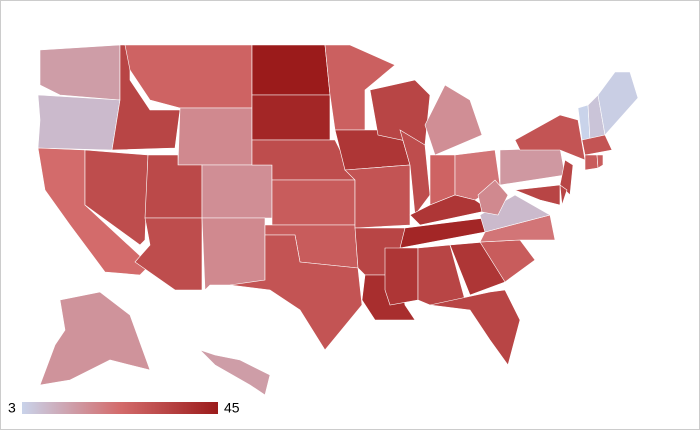 The image size is (700, 430). I want to click on scale-max-label: 45, so click(232, 408).